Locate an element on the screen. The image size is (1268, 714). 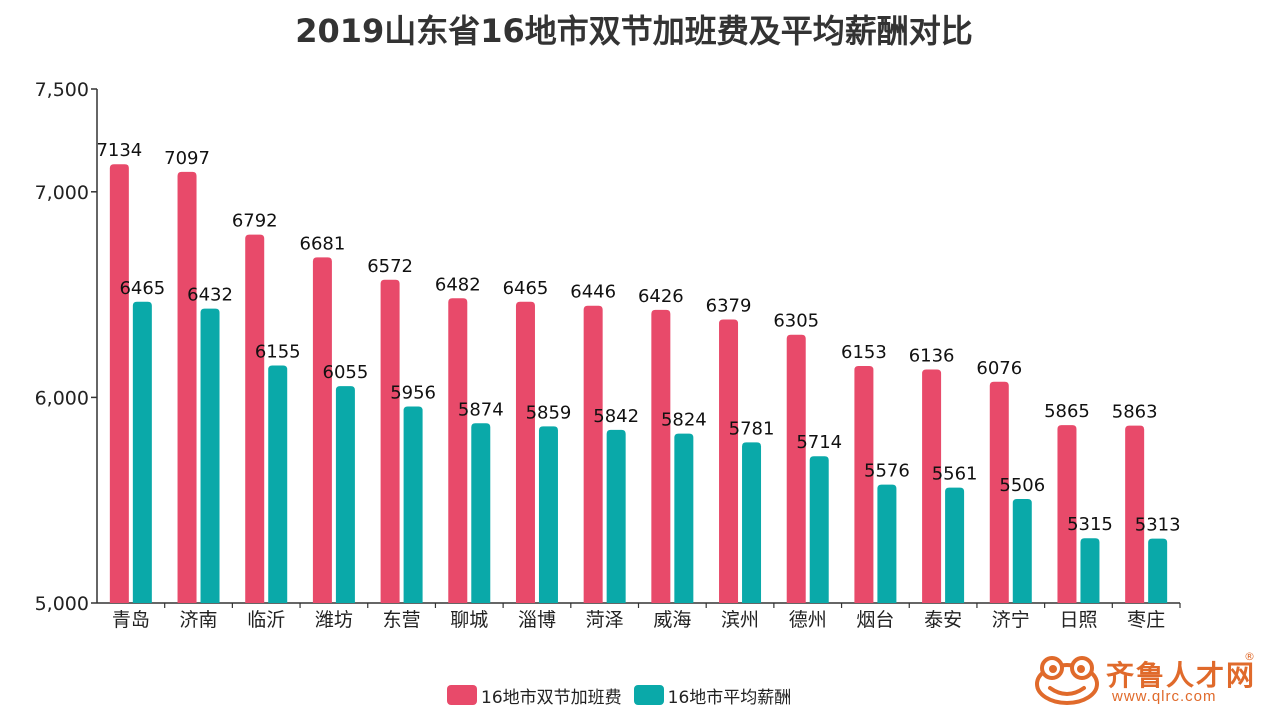
data-label-salary: 5506 is located at coordinates (1022, 485).